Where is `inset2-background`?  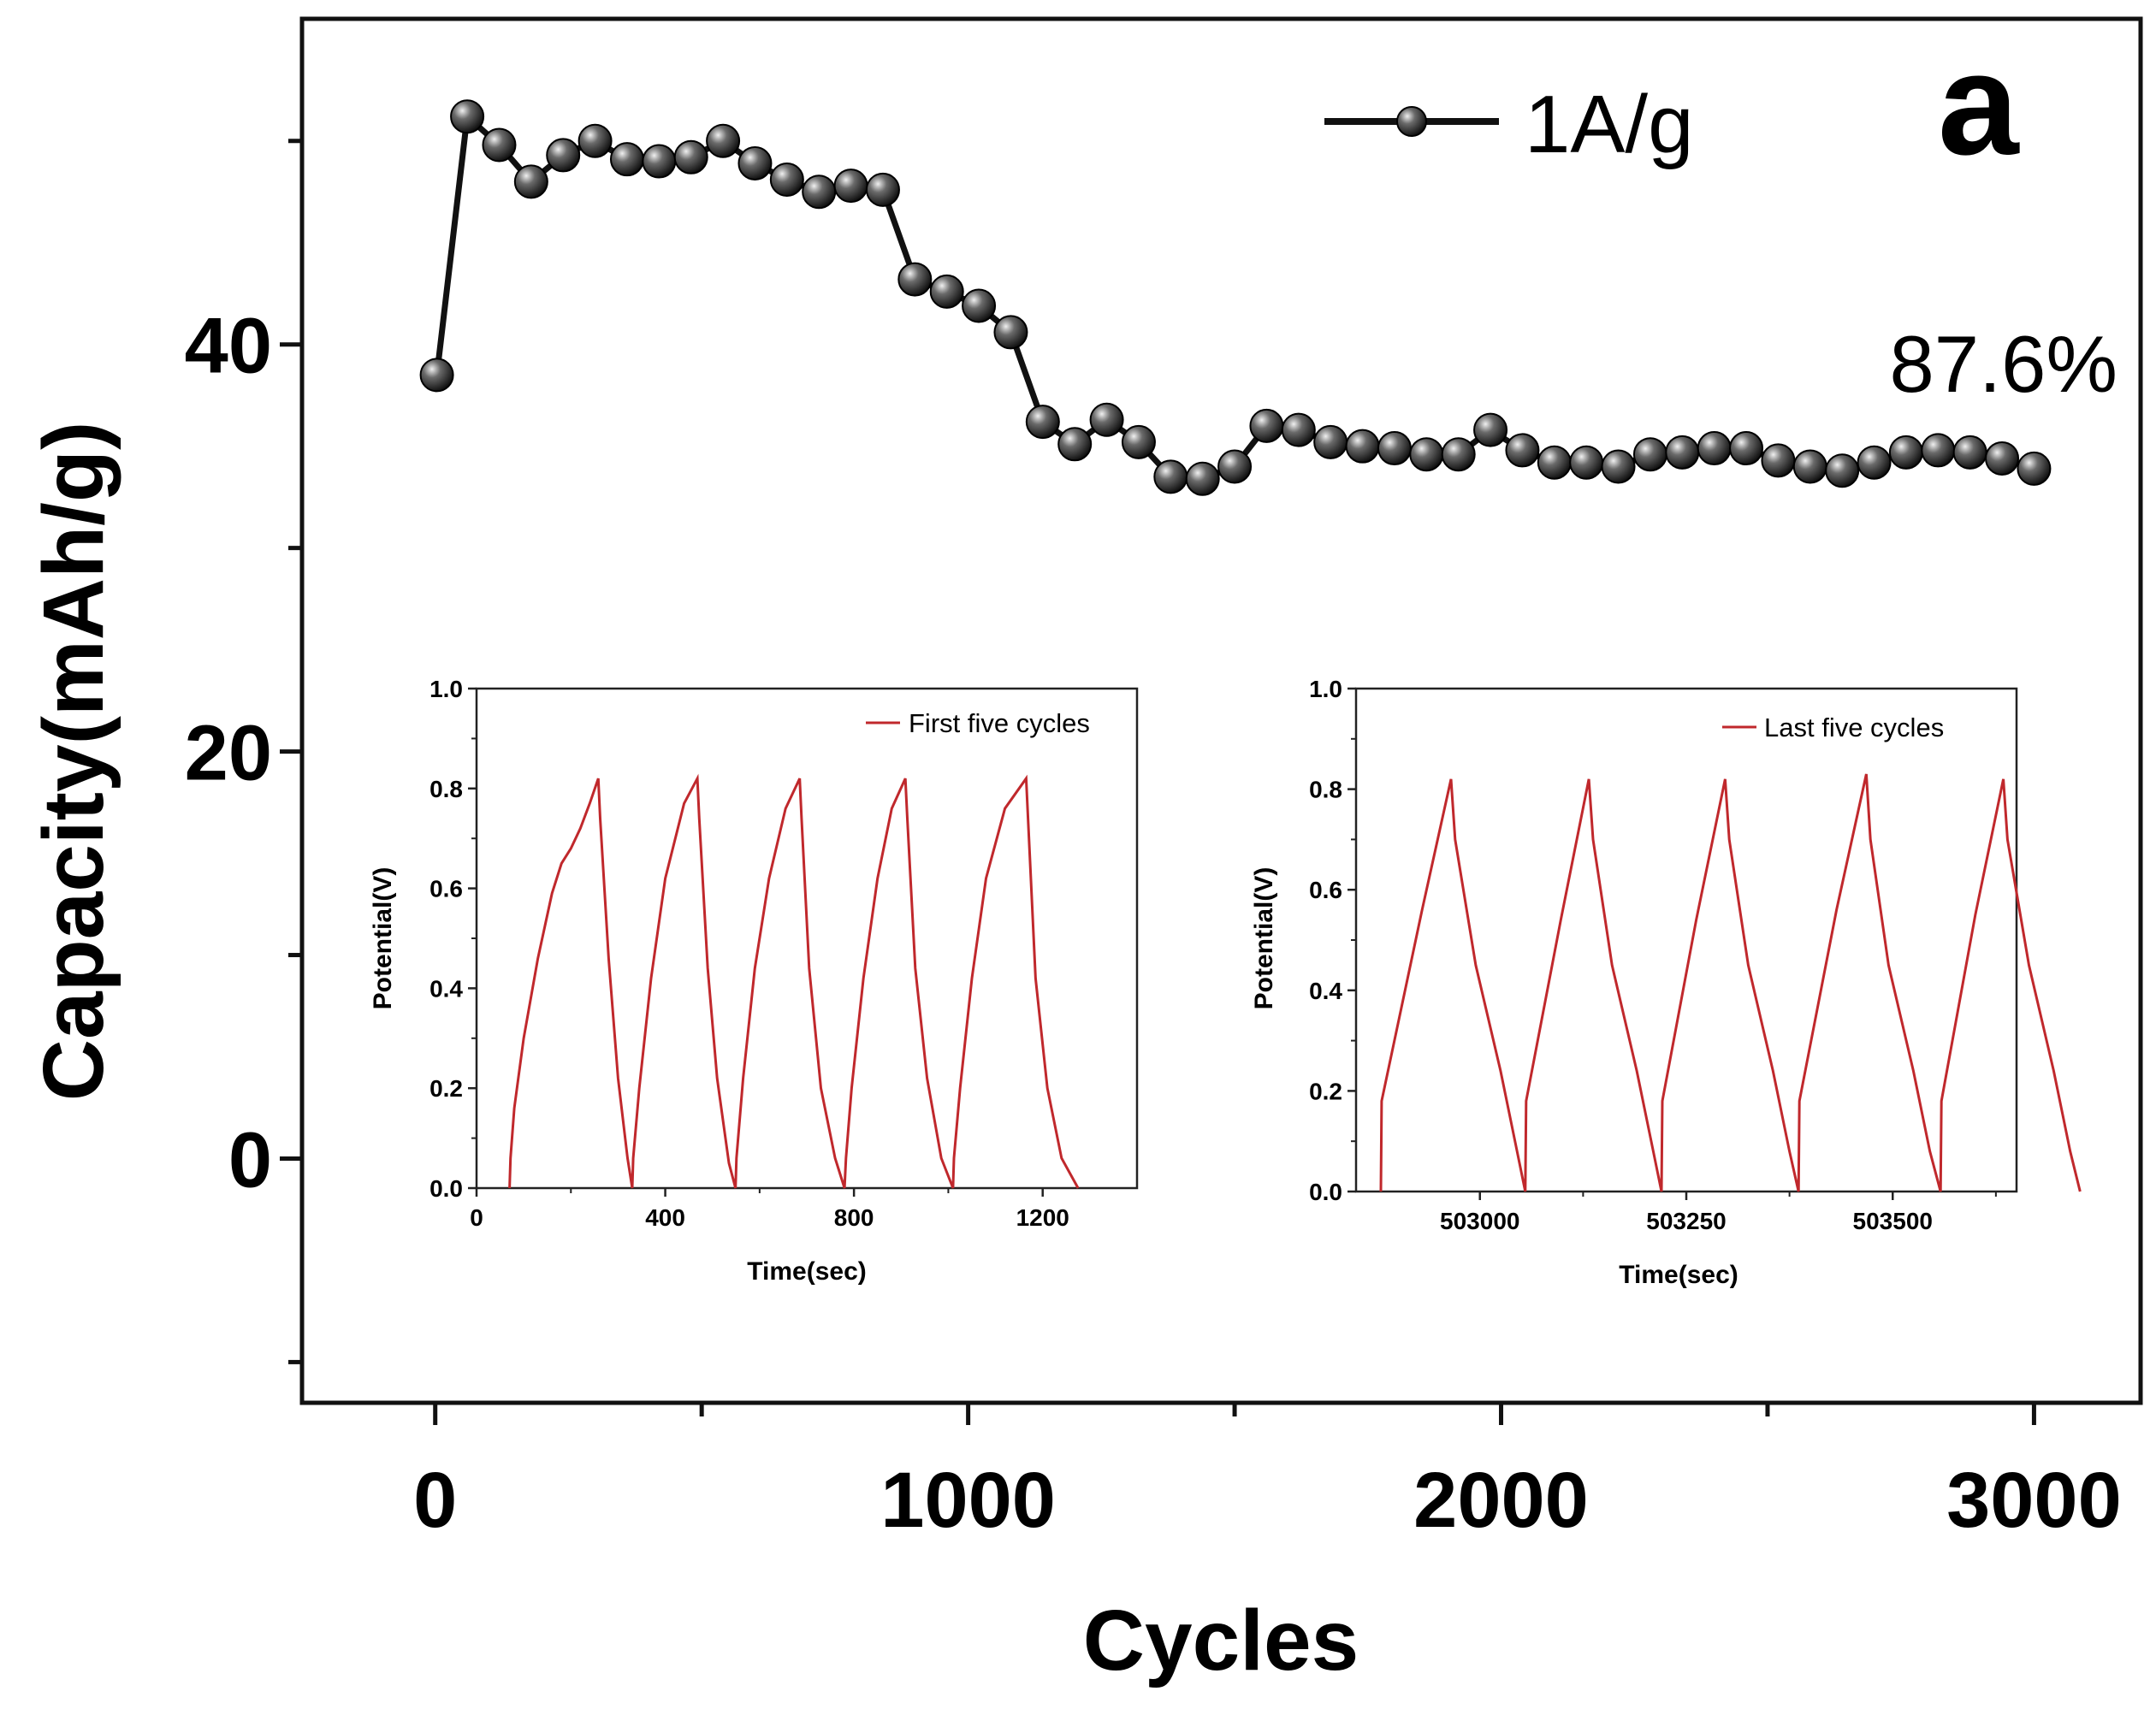
inset2-background is located at coordinates (1684, 938).